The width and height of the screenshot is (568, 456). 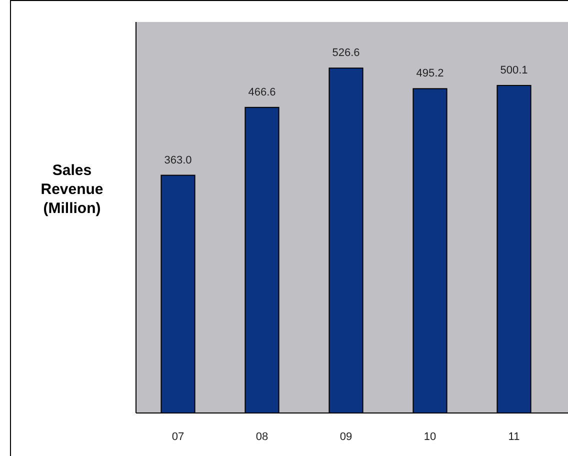 I want to click on x-tick-label: 10, so click(x=430, y=436).